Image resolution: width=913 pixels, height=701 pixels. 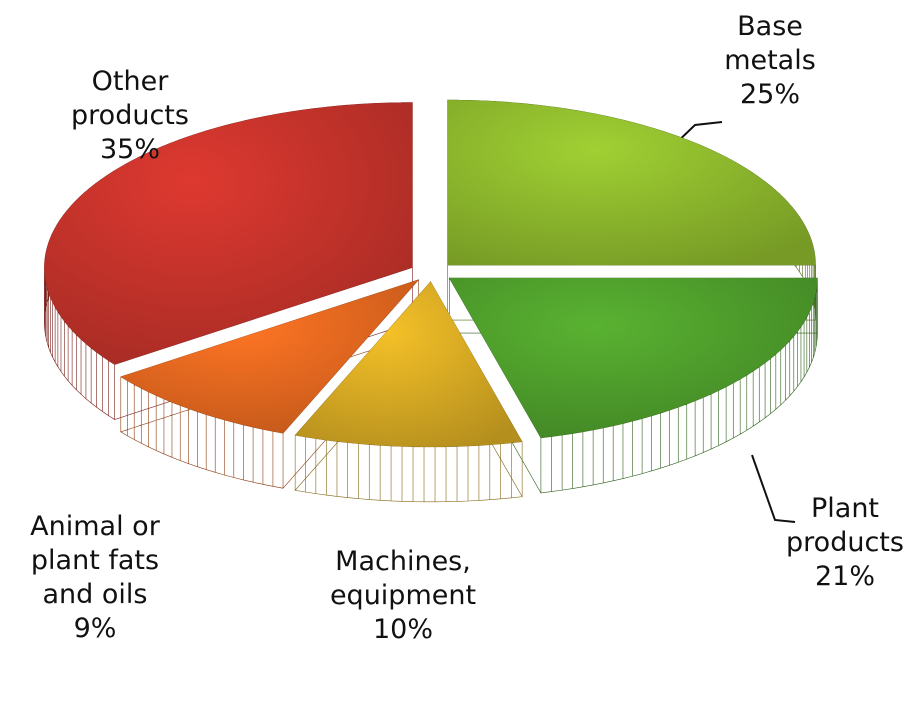 I want to click on data-label: Other products 35%, so click(x=130, y=116).